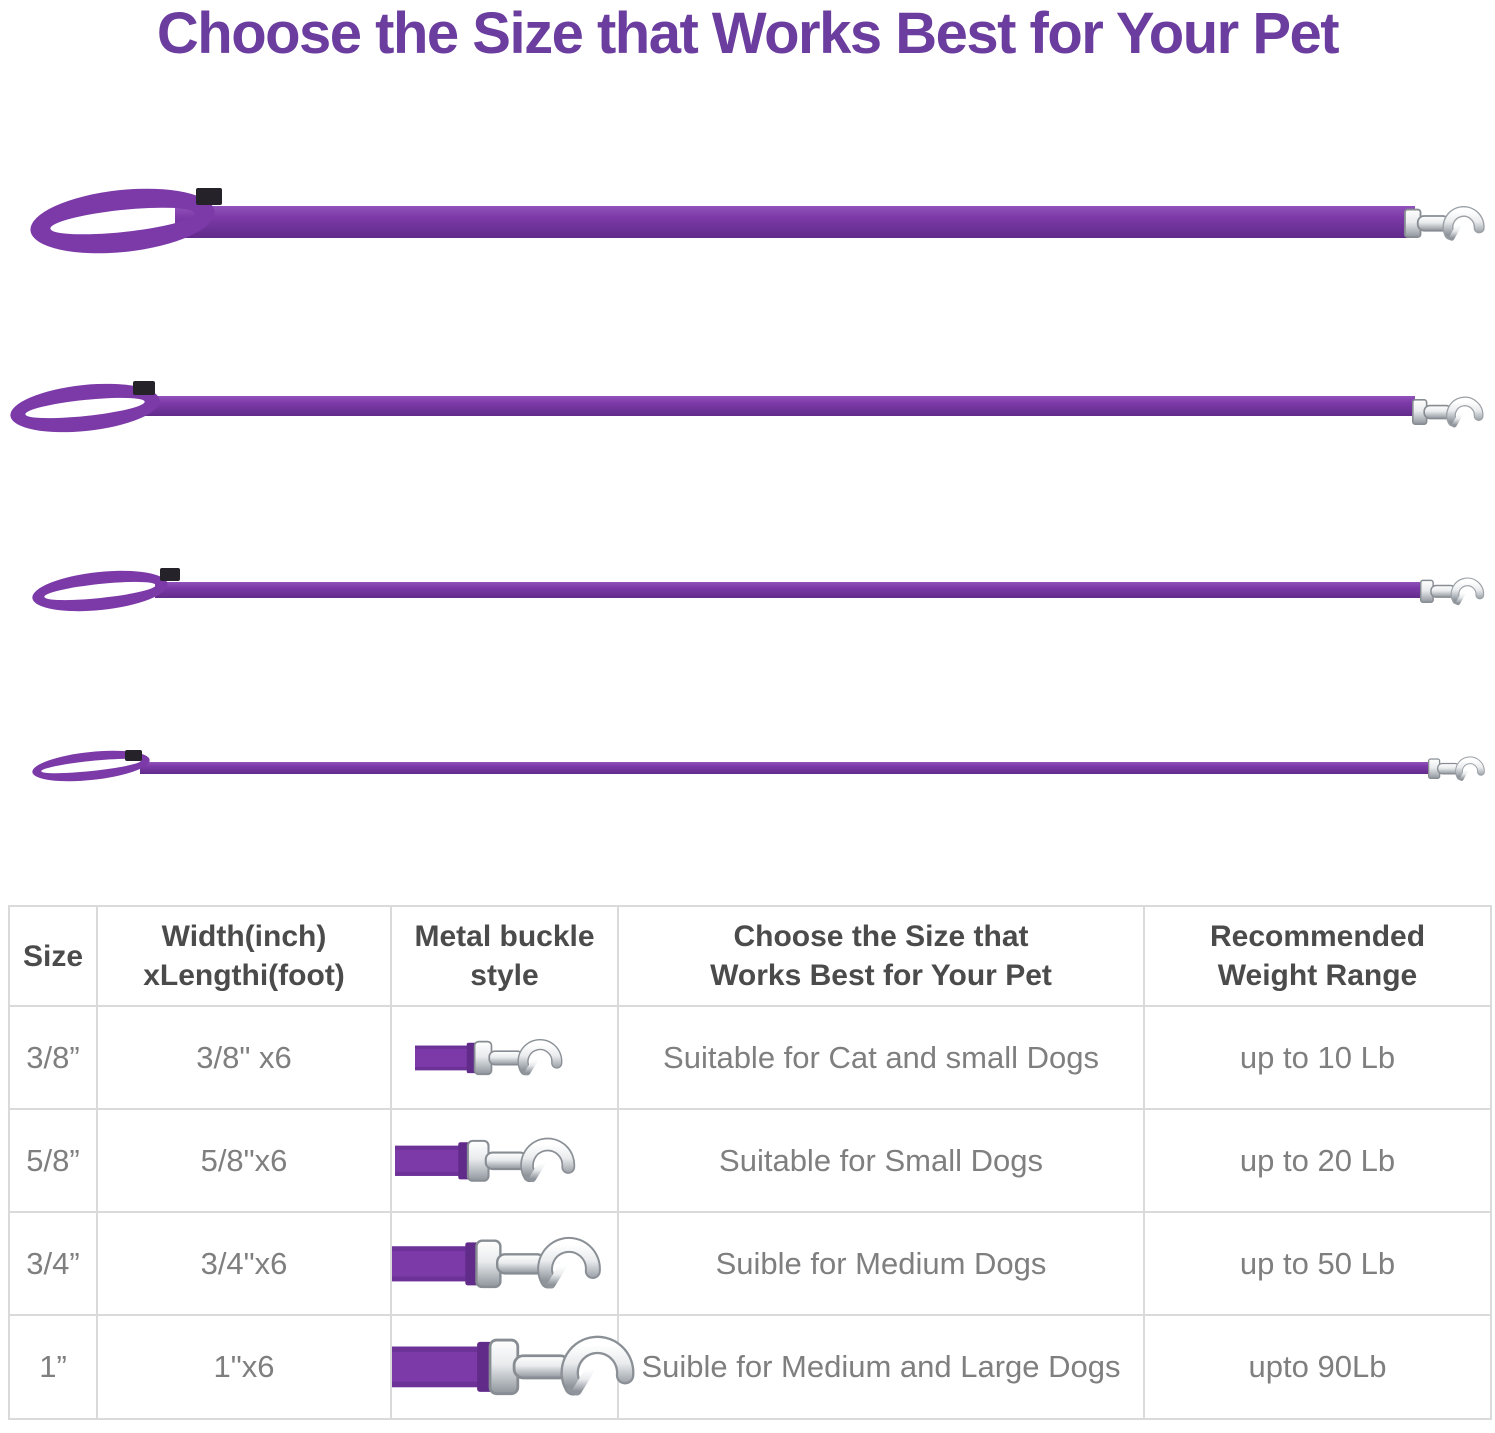 This screenshot has height=1433, width=1495. Describe the element at coordinates (881, 1263) in the screenshot. I see `suitability-cell: Suible for Medium Dogs` at that location.